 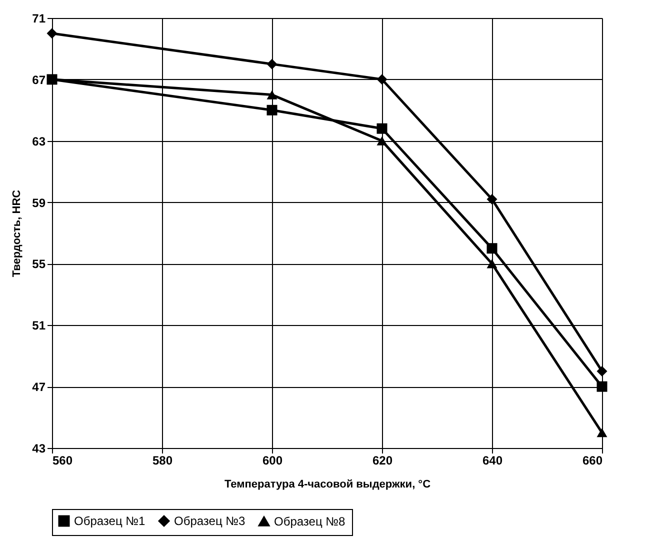 What do you see at coordinates (382, 461) in the screenshot?
I see `x-tick-label: 620` at bounding box center [382, 461].